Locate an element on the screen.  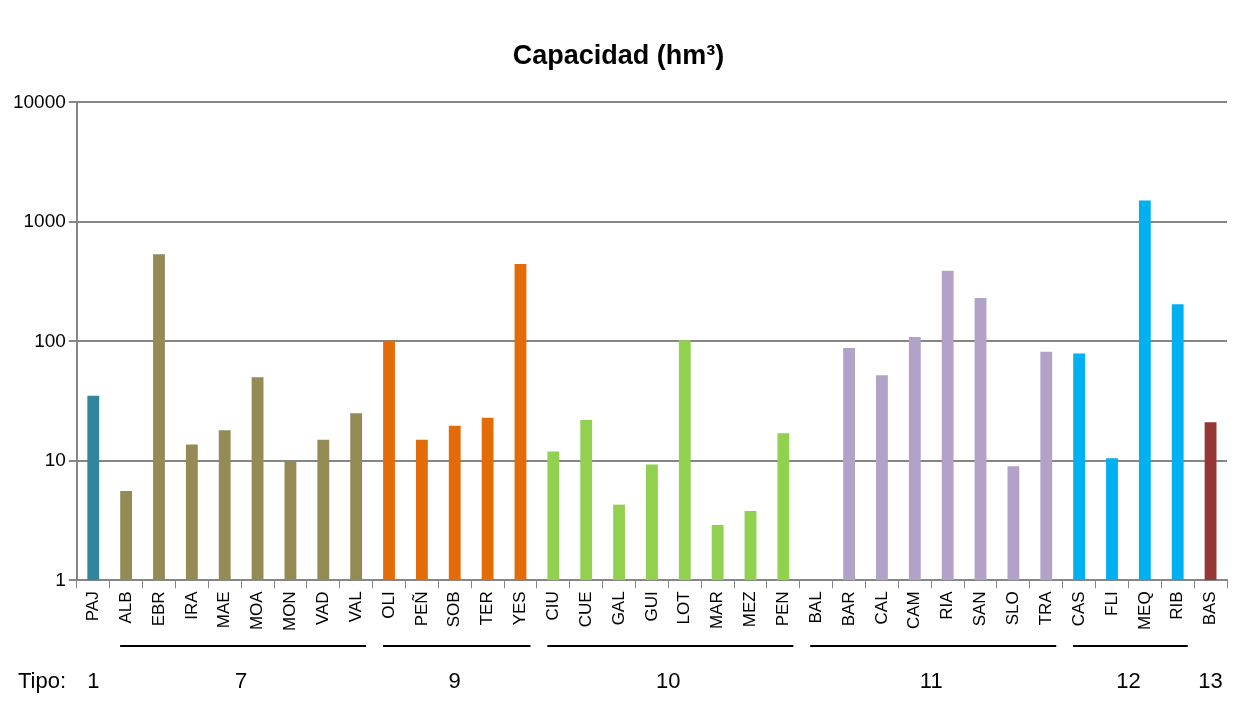
x-tick-label: MAR is located at coordinates (717, 610).